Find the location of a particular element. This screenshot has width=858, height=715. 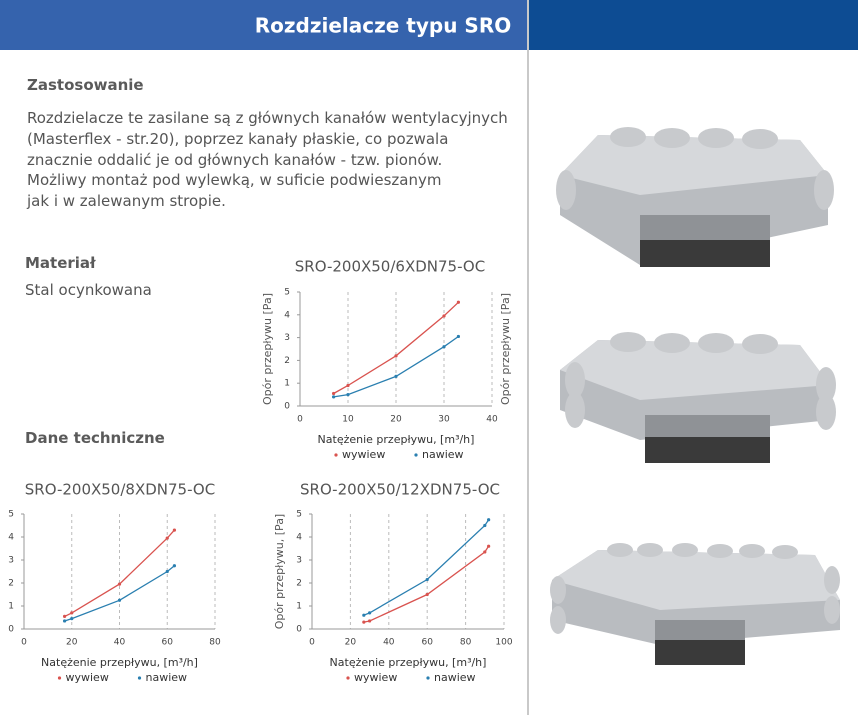

chart-title: SRO-200X50/6XDN75-OC is located at coordinates (390, 267).